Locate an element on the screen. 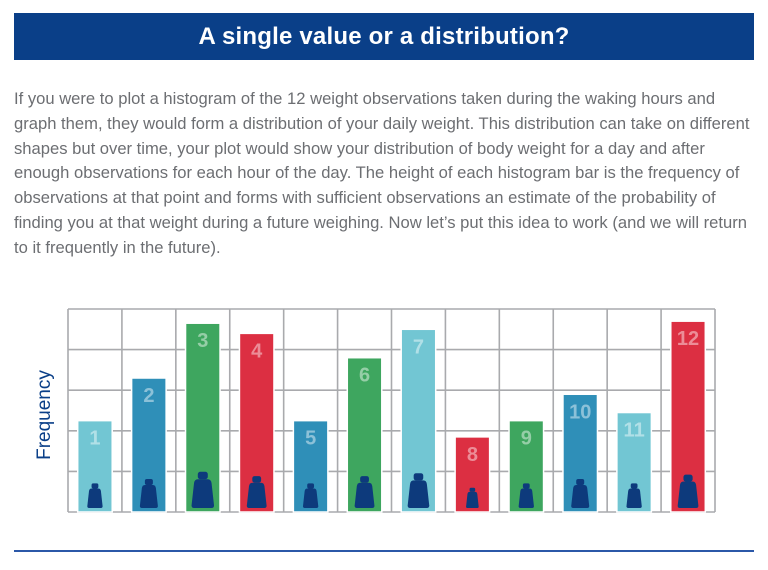  histogram-bar-group: 10 is located at coordinates (580, 453).